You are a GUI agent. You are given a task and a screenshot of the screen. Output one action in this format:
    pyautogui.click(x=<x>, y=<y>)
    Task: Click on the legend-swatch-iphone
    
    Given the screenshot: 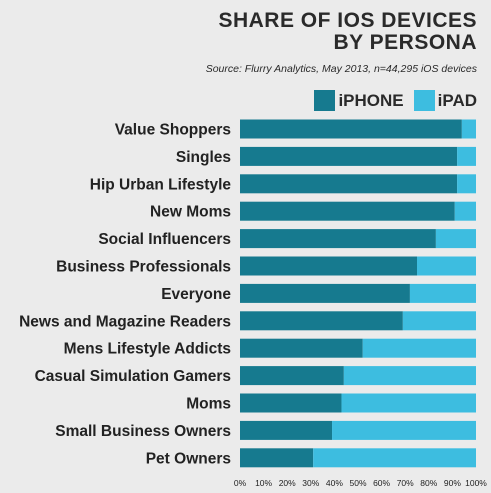 What is the action you would take?
    pyautogui.click(x=325, y=100)
    